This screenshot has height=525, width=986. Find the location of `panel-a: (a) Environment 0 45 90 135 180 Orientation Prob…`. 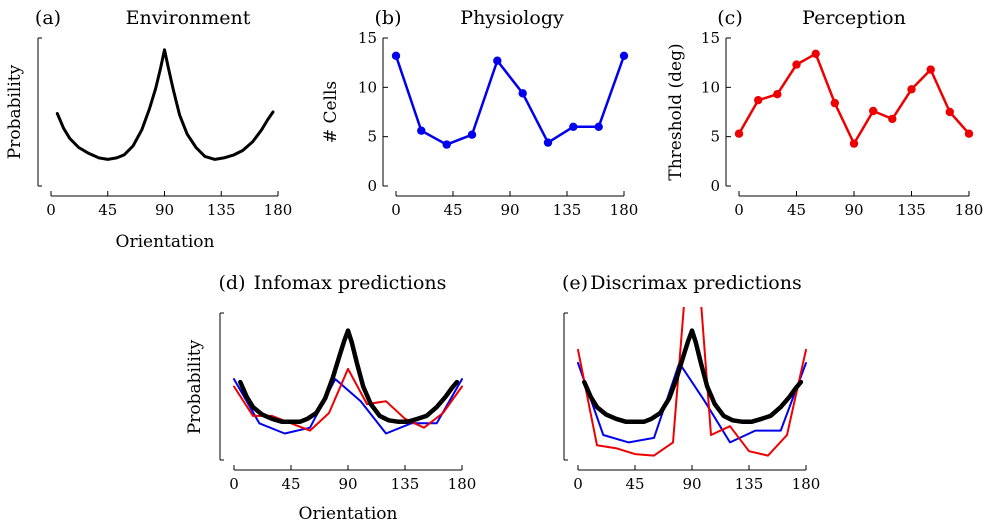

panel-a: (a) Environment 0 45 90 135 180 Orientation Prob… is located at coordinates (148, 129).